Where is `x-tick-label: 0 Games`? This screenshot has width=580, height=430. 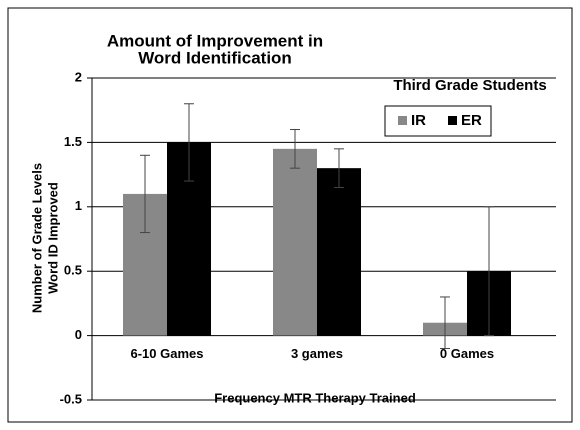 x-tick-label: 0 Games is located at coordinates (467, 353).